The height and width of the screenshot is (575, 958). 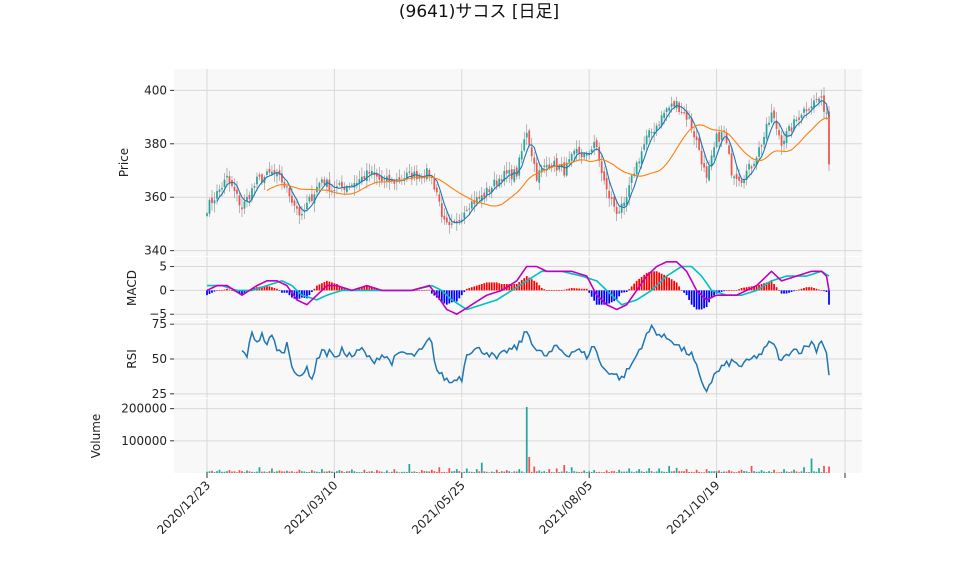 I want to click on x-tick-label: 2021/03/10, so click(x=311, y=507).